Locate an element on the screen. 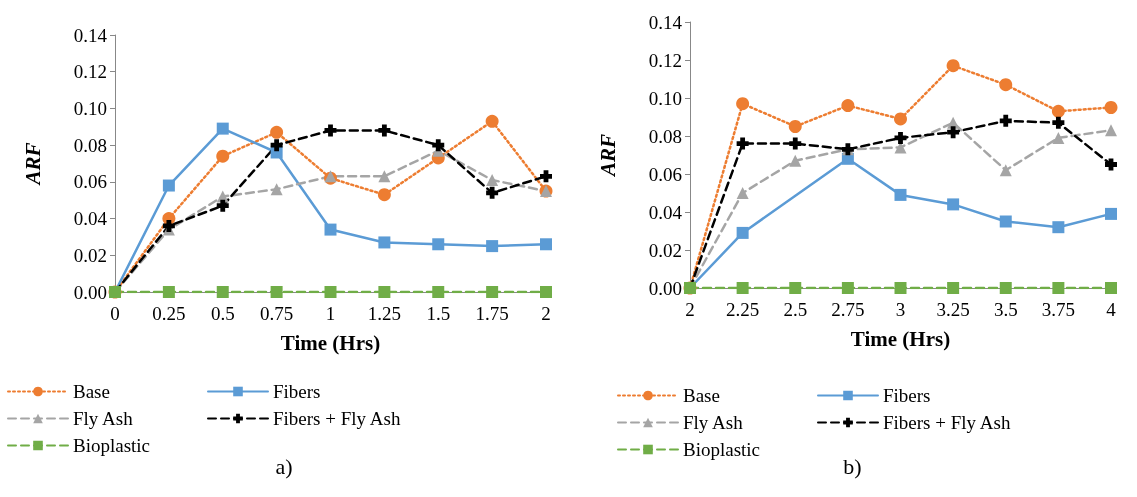  x-tick-label: 0.25 is located at coordinates (169, 313).